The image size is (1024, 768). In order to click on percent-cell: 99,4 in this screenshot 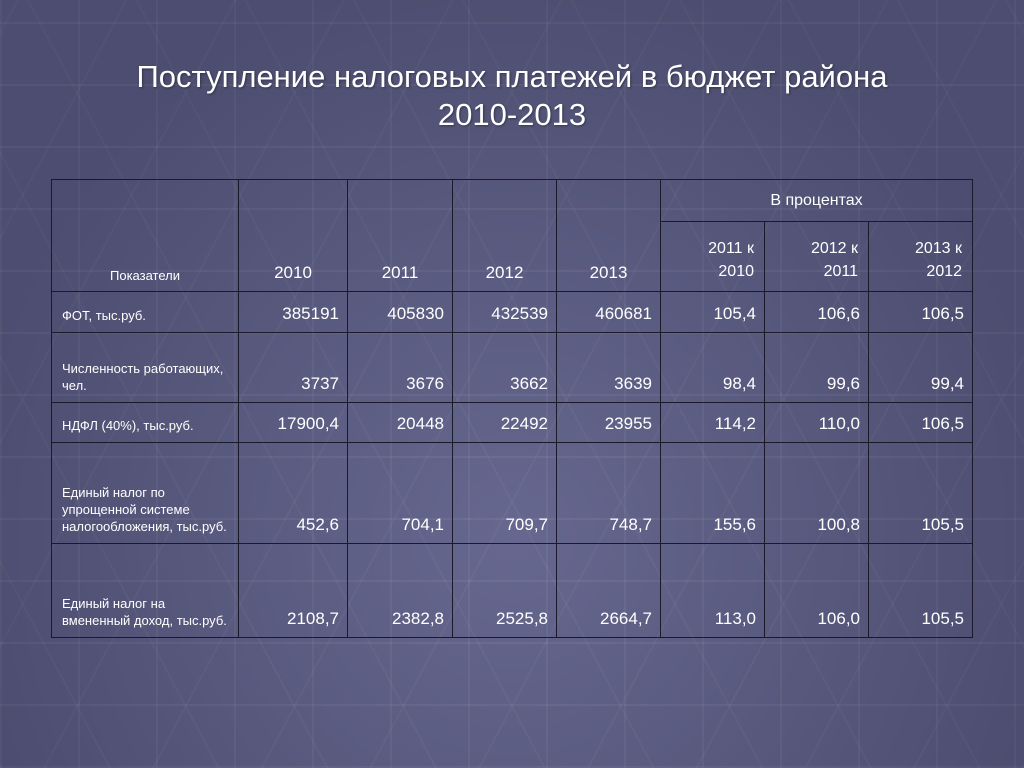, I will do `click(920, 367)`.